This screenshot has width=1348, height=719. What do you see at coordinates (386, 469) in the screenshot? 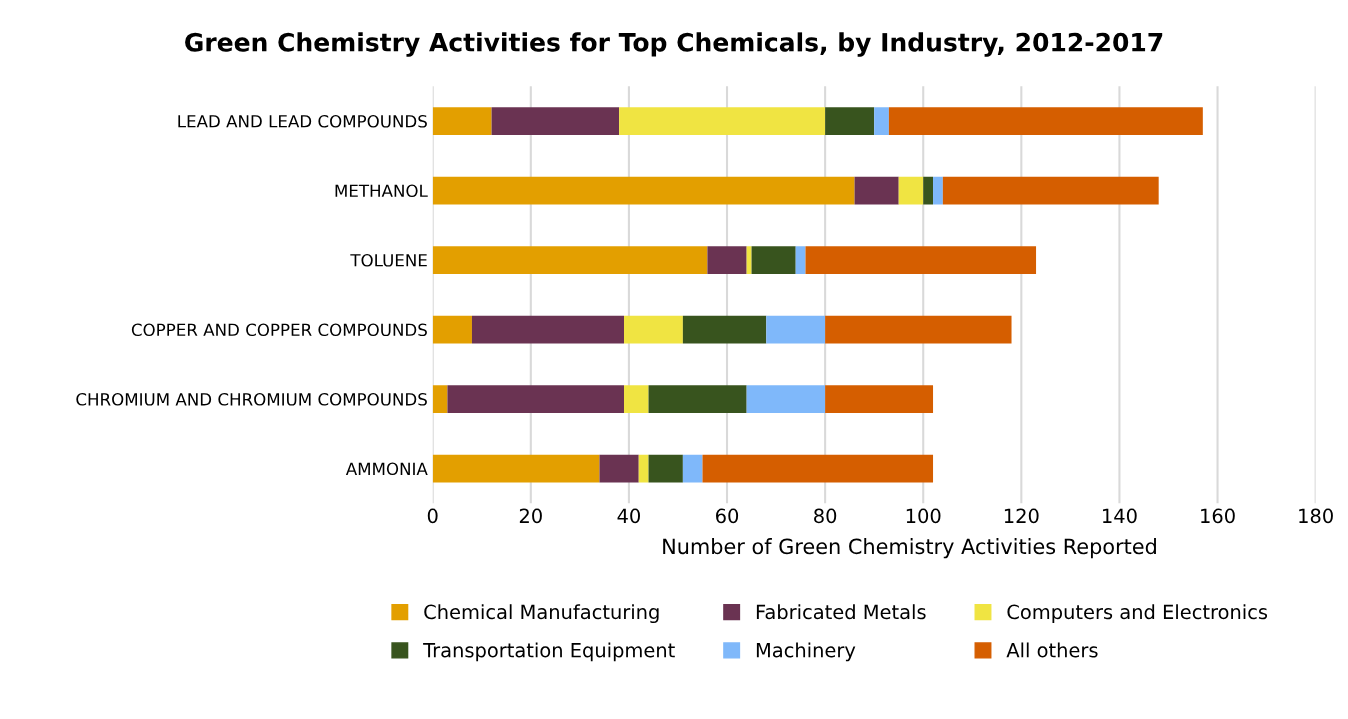
I see `y-tick-label: AMMONIA` at bounding box center [386, 469].